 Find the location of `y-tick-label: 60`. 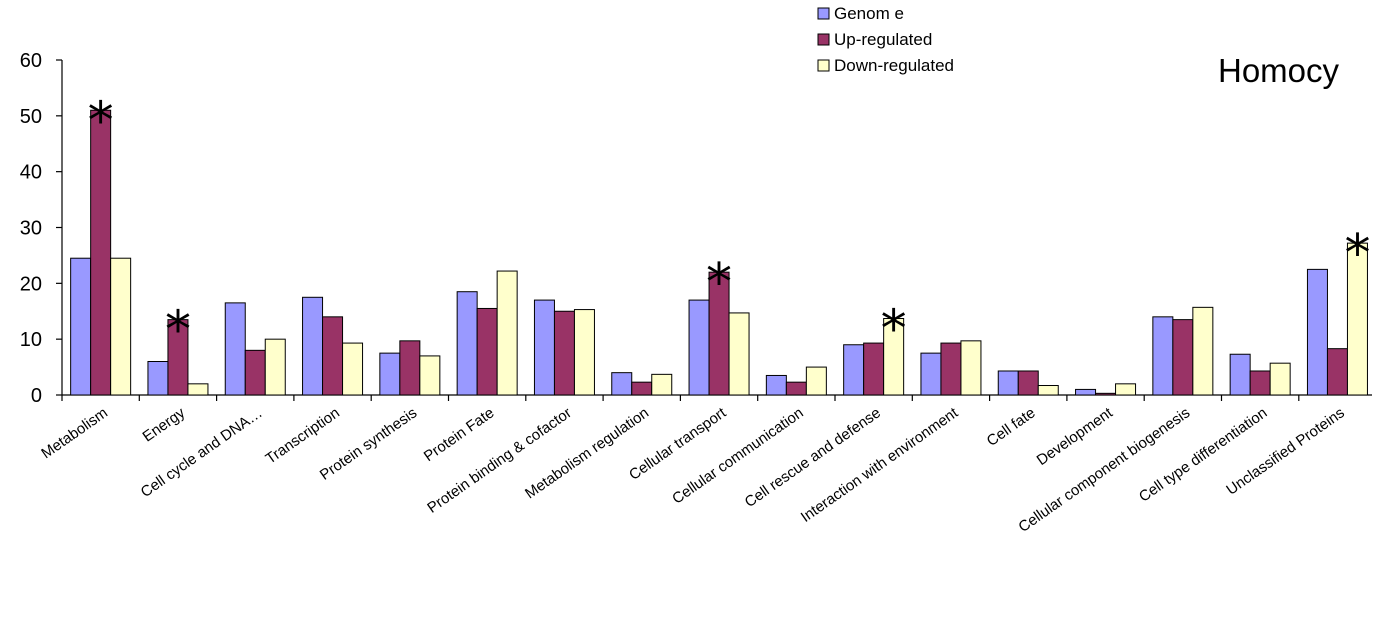

y-tick-label: 60 is located at coordinates (31, 61).